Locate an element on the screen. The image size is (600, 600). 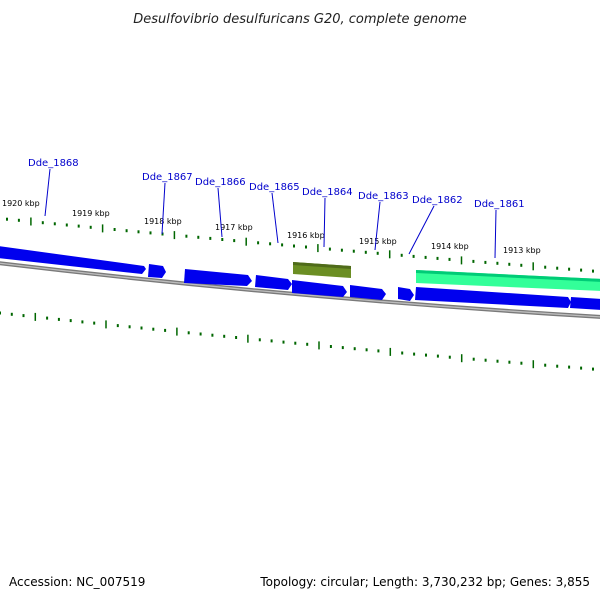
kbp-label: 1913 kbp is located at coordinates (522, 250).